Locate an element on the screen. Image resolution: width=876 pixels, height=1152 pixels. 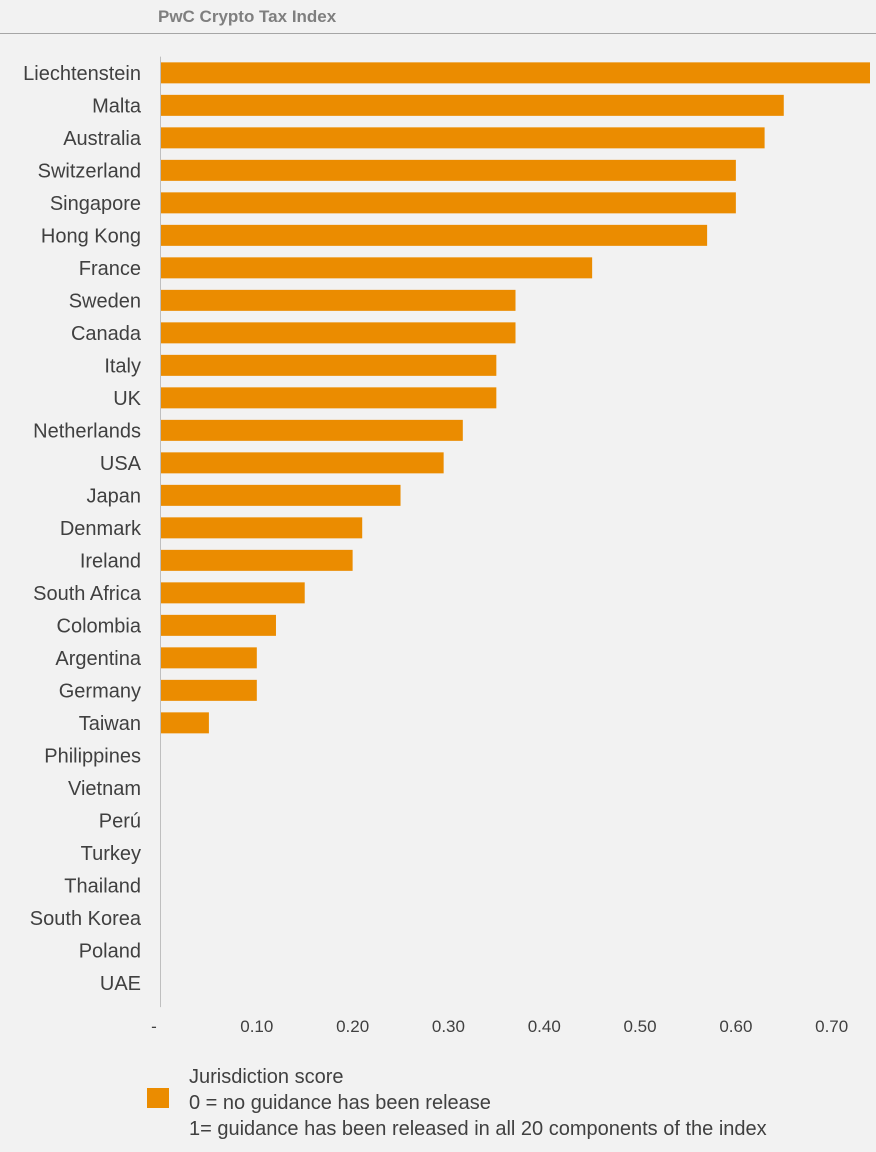
category-label: Singapore is located at coordinates (95, 204).